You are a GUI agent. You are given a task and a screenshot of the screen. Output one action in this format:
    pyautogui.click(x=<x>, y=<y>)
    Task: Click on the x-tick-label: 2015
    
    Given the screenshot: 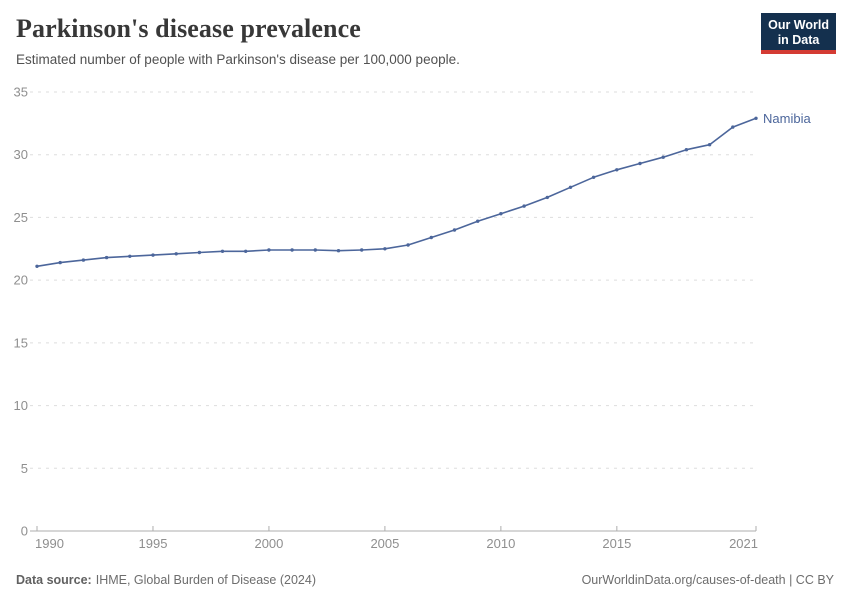 What is the action you would take?
    pyautogui.click(x=616, y=543)
    